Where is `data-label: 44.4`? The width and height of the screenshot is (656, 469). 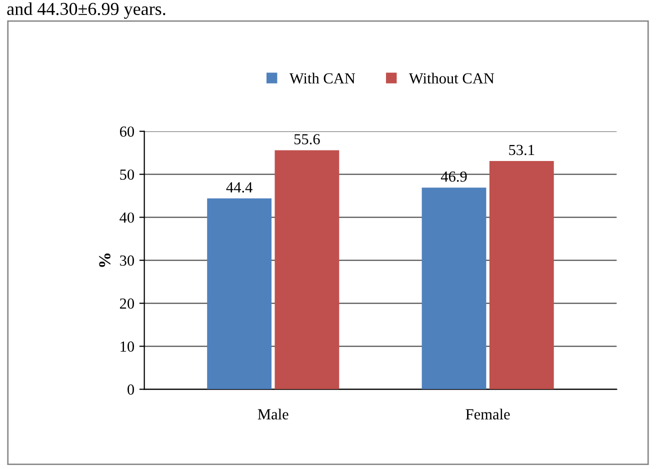
data-label: 44.4 is located at coordinates (239, 187).